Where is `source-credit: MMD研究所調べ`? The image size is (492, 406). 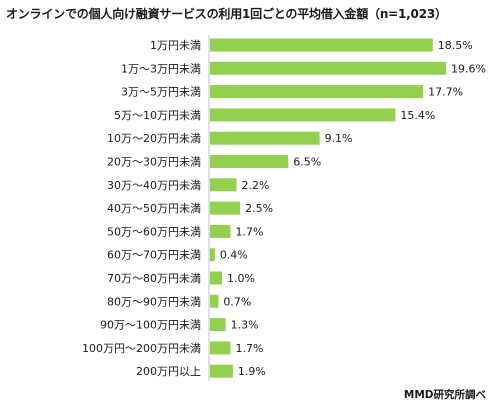
source-credit: MMD研究所調べ is located at coordinates (444, 395).